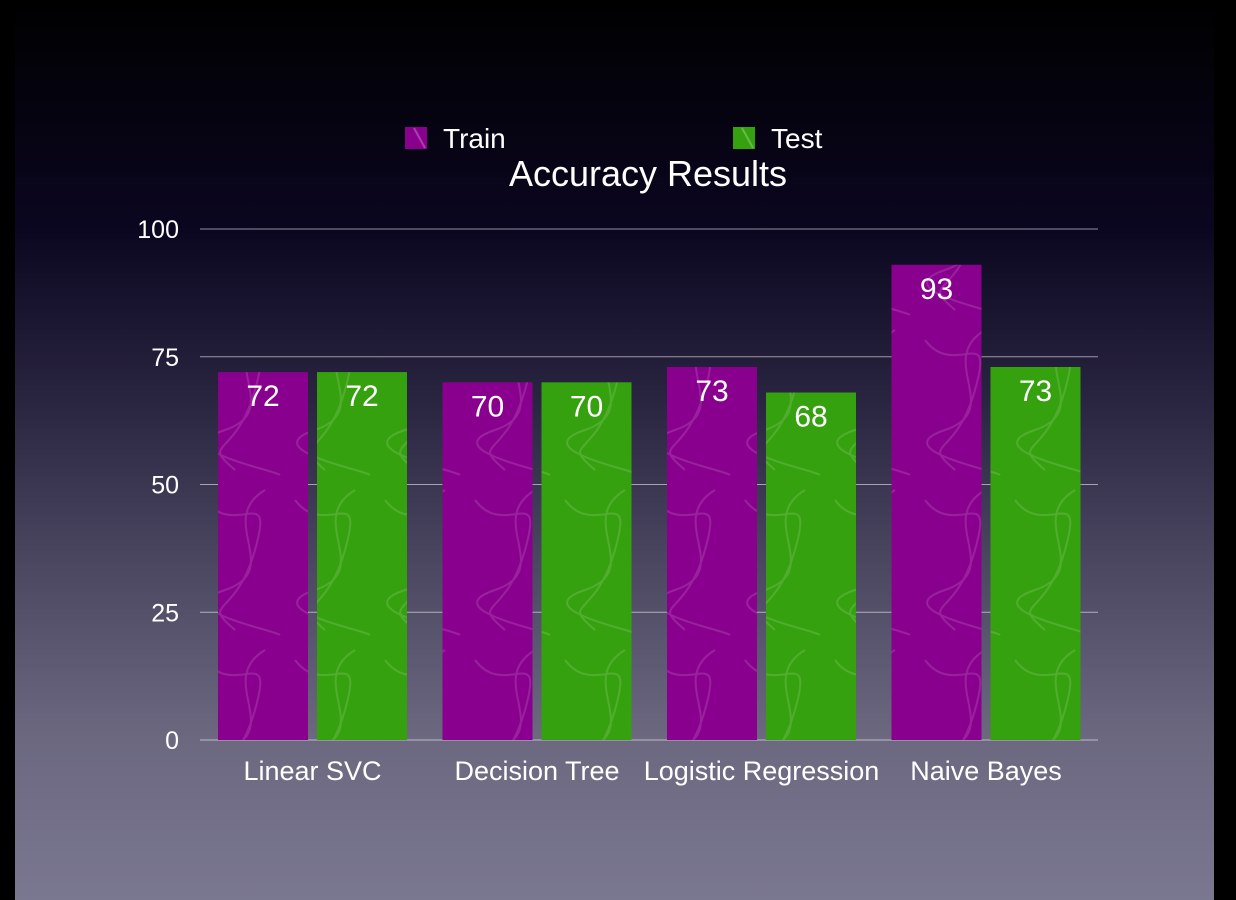 The height and width of the screenshot is (900, 1236). Describe the element at coordinates (936, 289) in the screenshot. I see `data-label: 93` at that location.